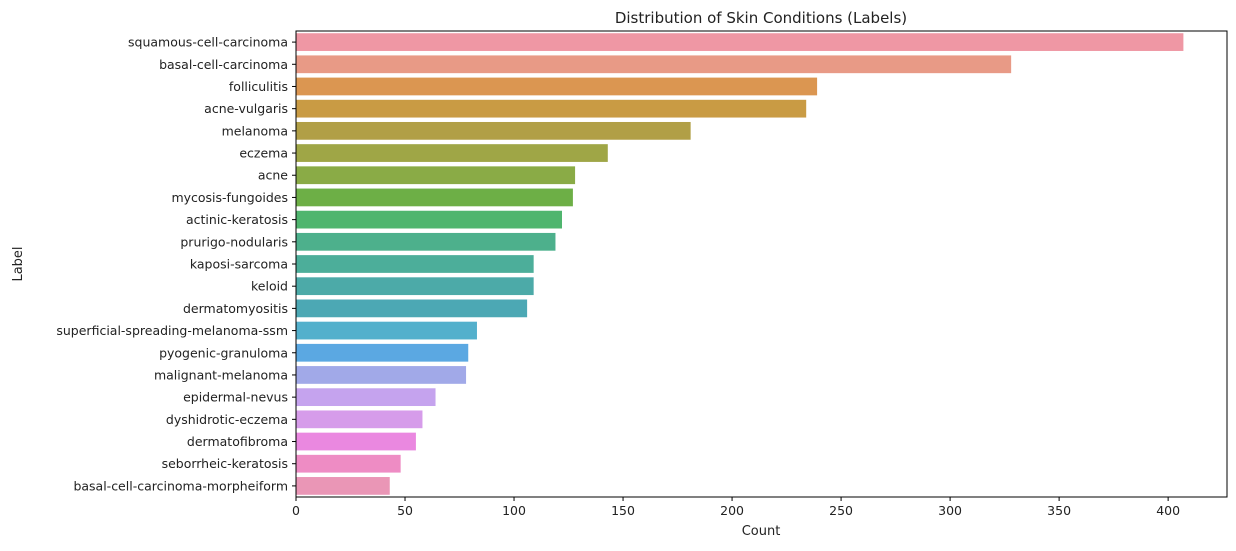  Describe the element at coordinates (343, 486) in the screenshot. I see `bar-basal-cell-carcinoma-morpheiform` at that location.